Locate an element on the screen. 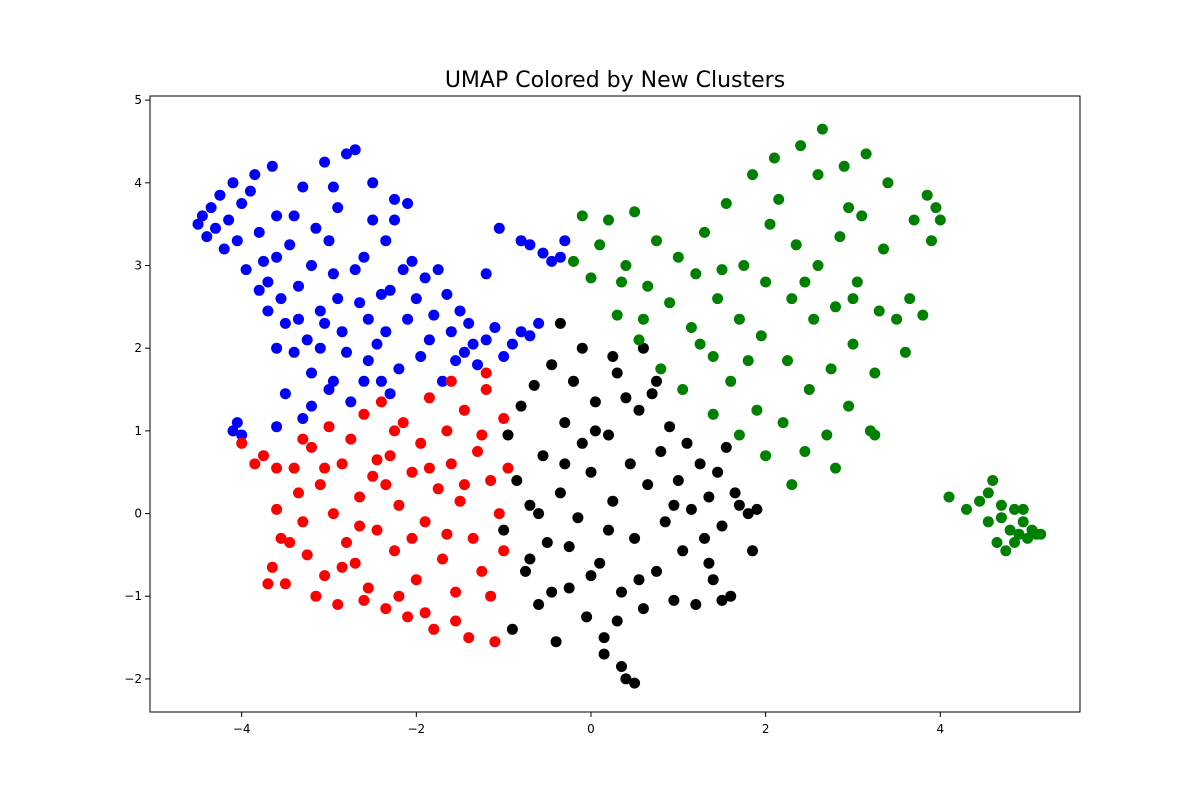 The image size is (1200, 805). y-axis: −2 −1 0 1 2 3 4 5 is located at coordinates (137, 389).